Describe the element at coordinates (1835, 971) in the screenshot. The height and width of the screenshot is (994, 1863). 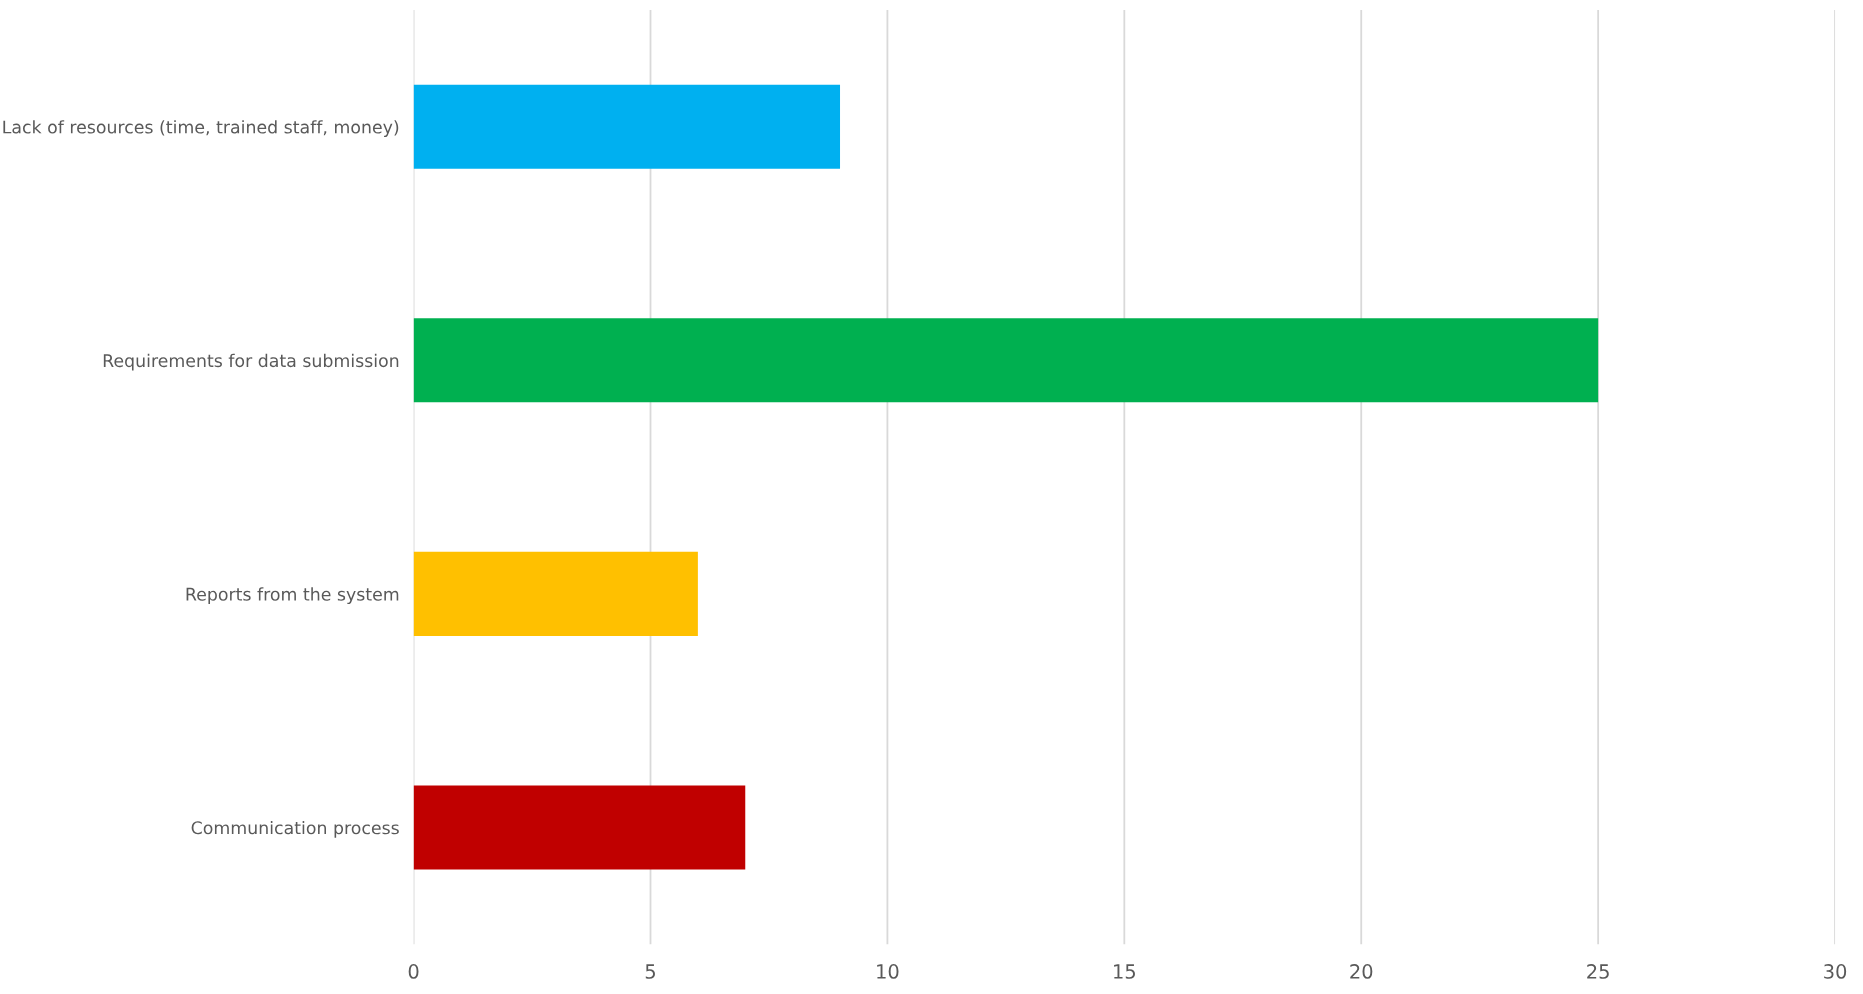
I see `x-tick-label: 30` at that location.